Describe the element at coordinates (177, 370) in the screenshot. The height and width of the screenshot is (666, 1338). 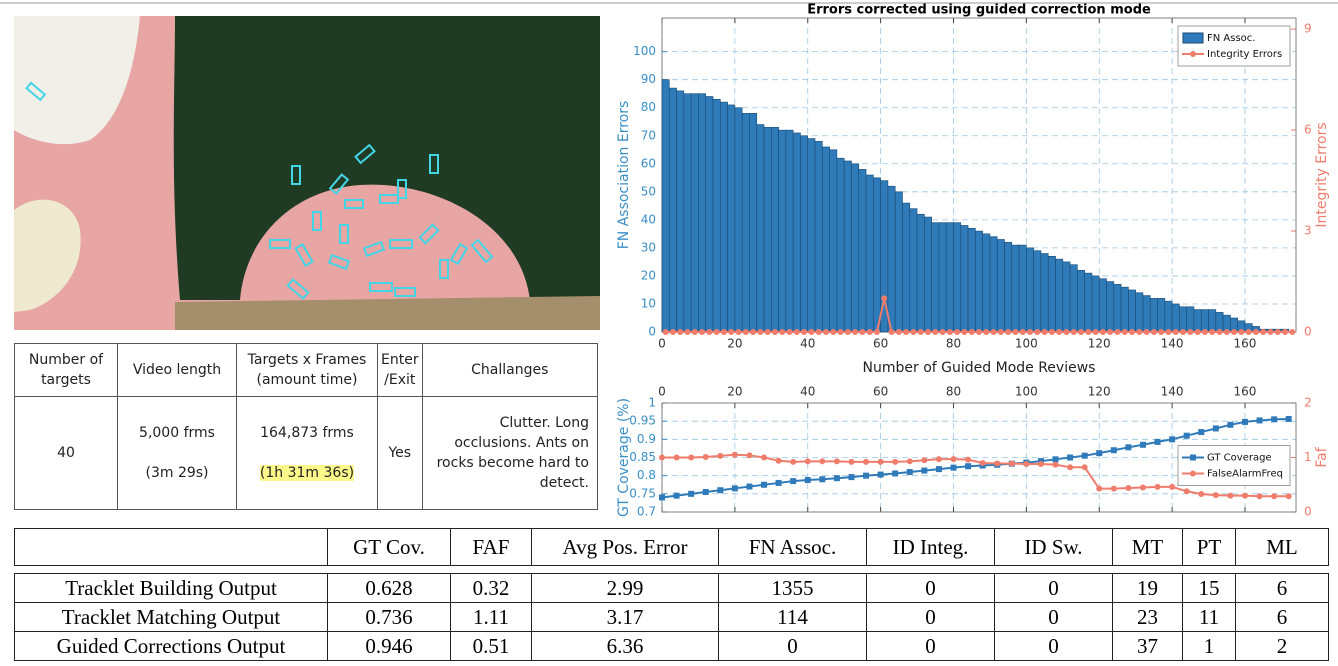
I see `header-cell: Video length` at that location.